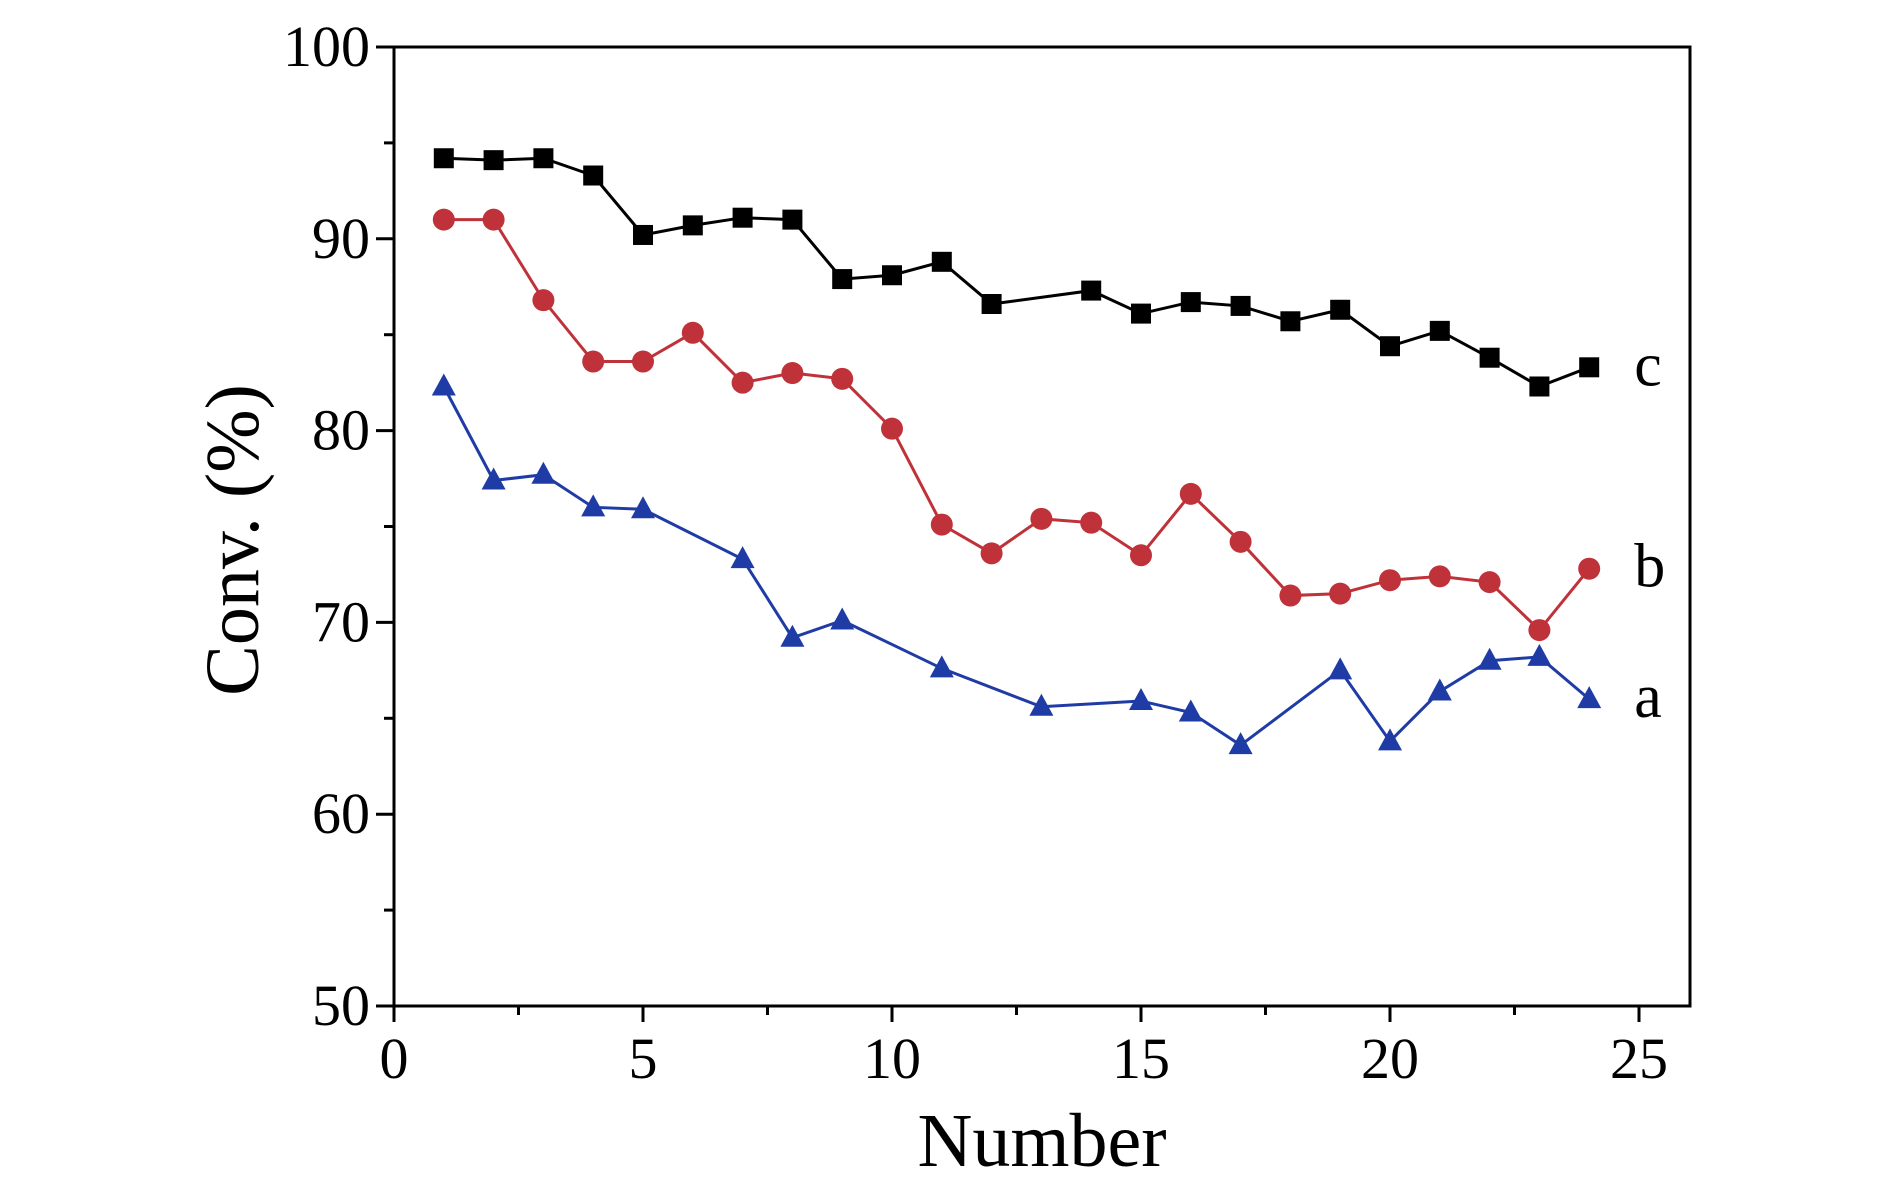 The height and width of the screenshot is (1181, 1890). I want to click on y-tick-label: 70, so click(341, 621).